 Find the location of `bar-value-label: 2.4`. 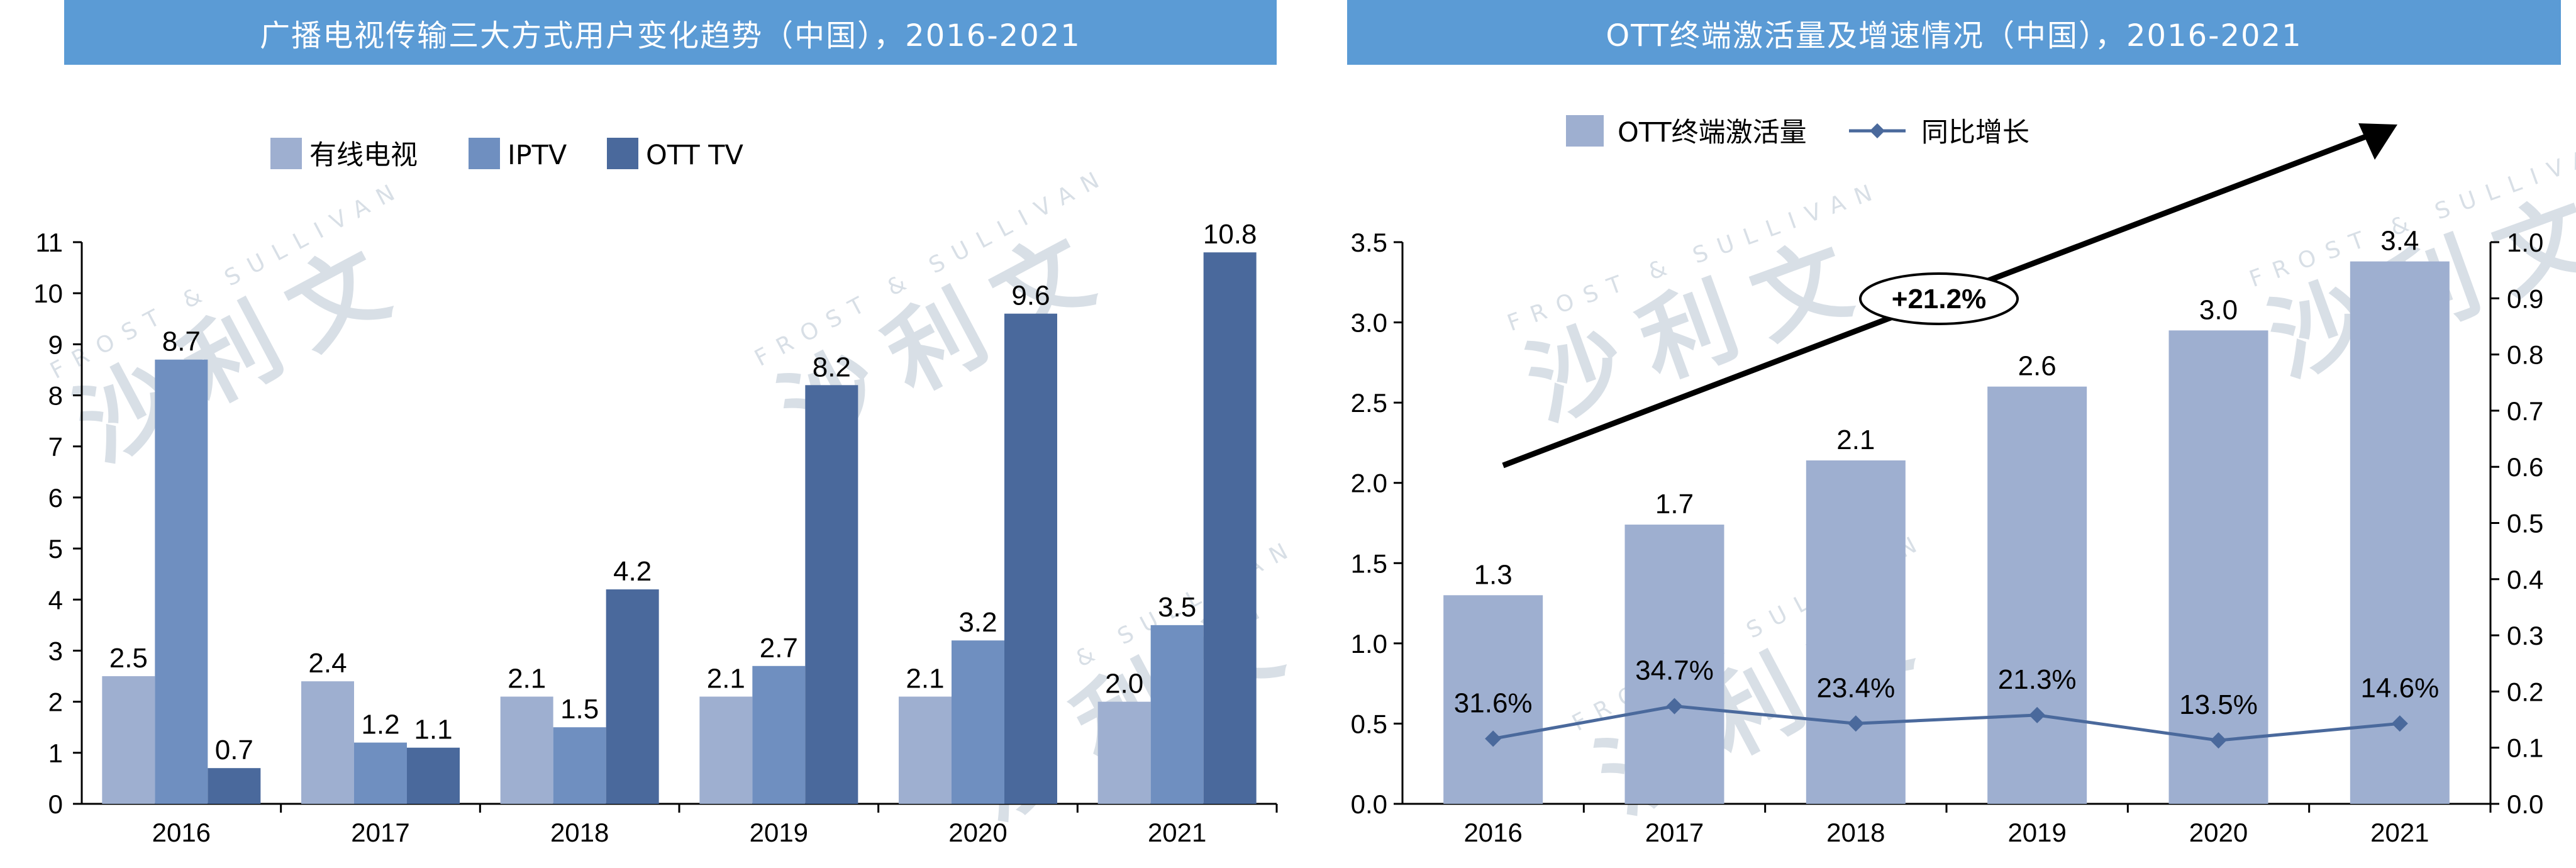

bar-value-label: 2.4 is located at coordinates (327, 663).